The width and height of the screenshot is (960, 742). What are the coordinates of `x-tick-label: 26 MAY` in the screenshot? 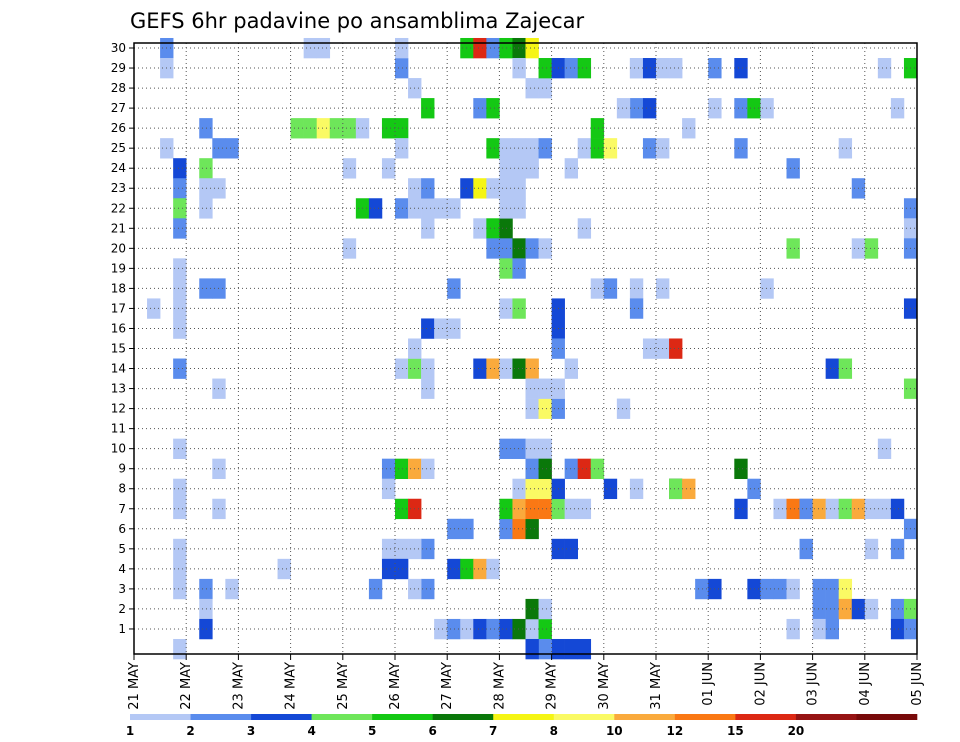 It's located at (395, 686).